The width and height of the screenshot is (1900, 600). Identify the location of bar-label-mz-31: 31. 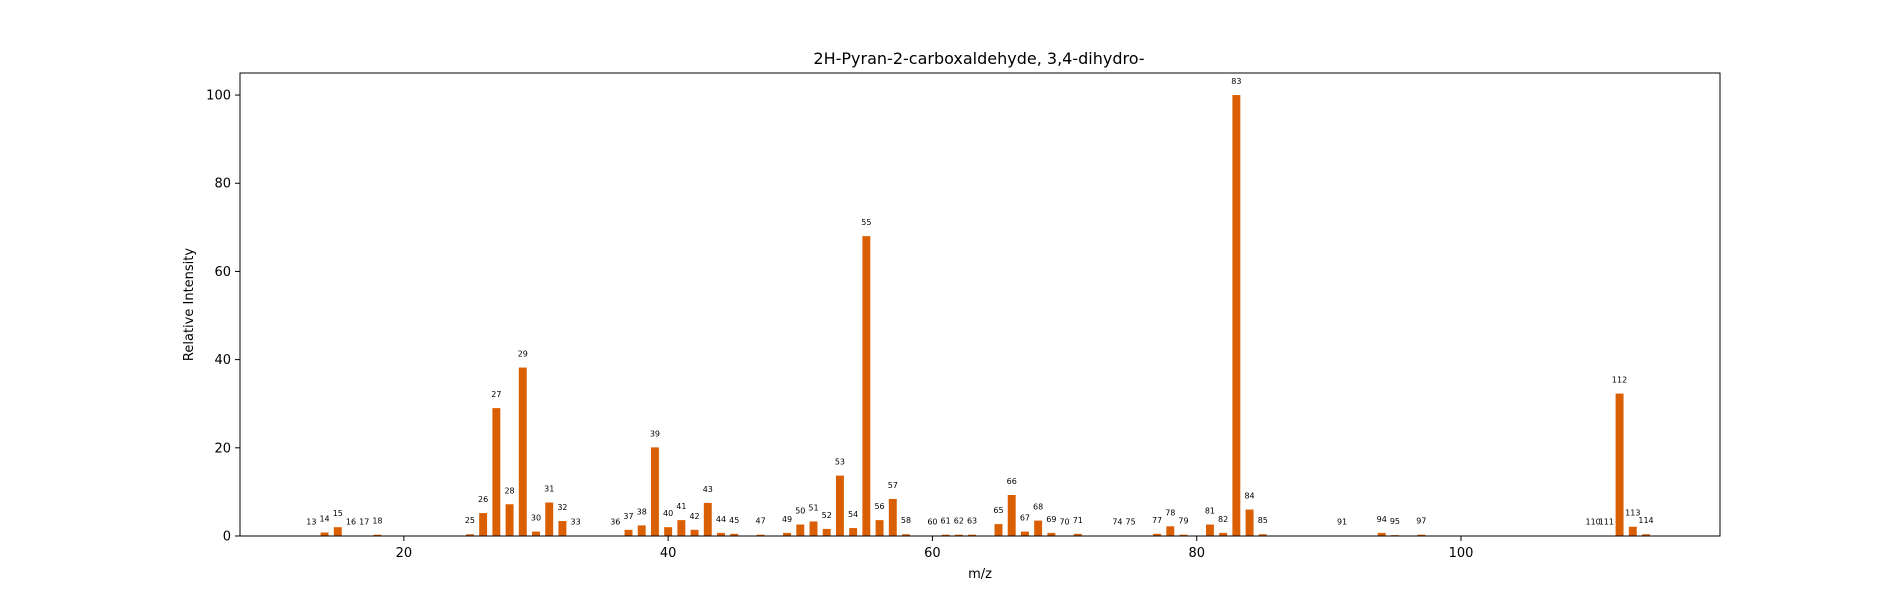
(549, 488).